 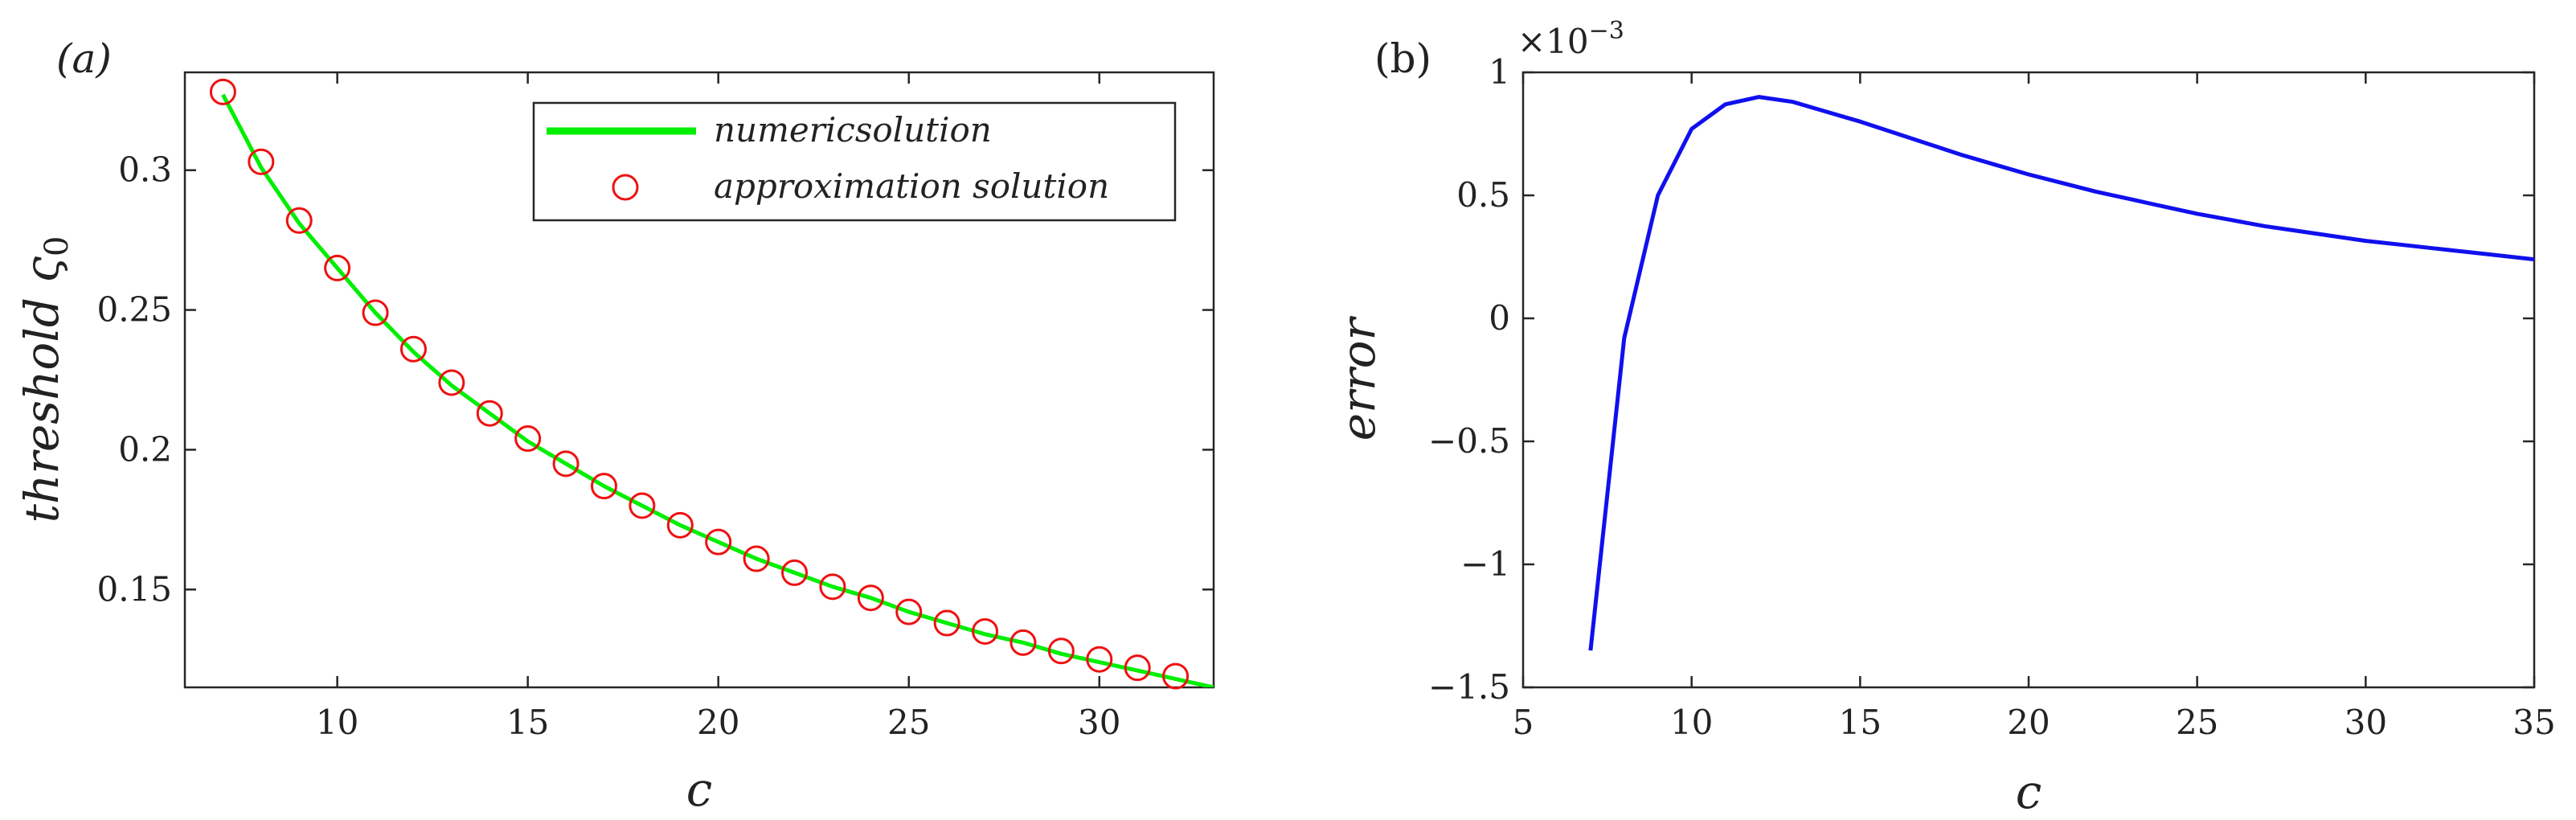 I want to click on panel-1-x-tick-label: 25, so click(x=2197, y=722).